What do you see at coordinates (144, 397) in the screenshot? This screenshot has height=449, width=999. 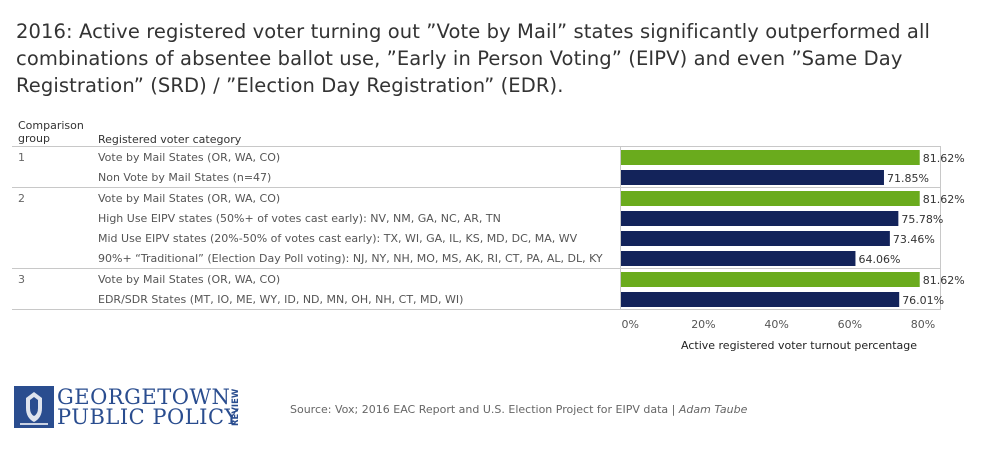 I see `logo-line1: GEORGETOWN` at bounding box center [144, 397].